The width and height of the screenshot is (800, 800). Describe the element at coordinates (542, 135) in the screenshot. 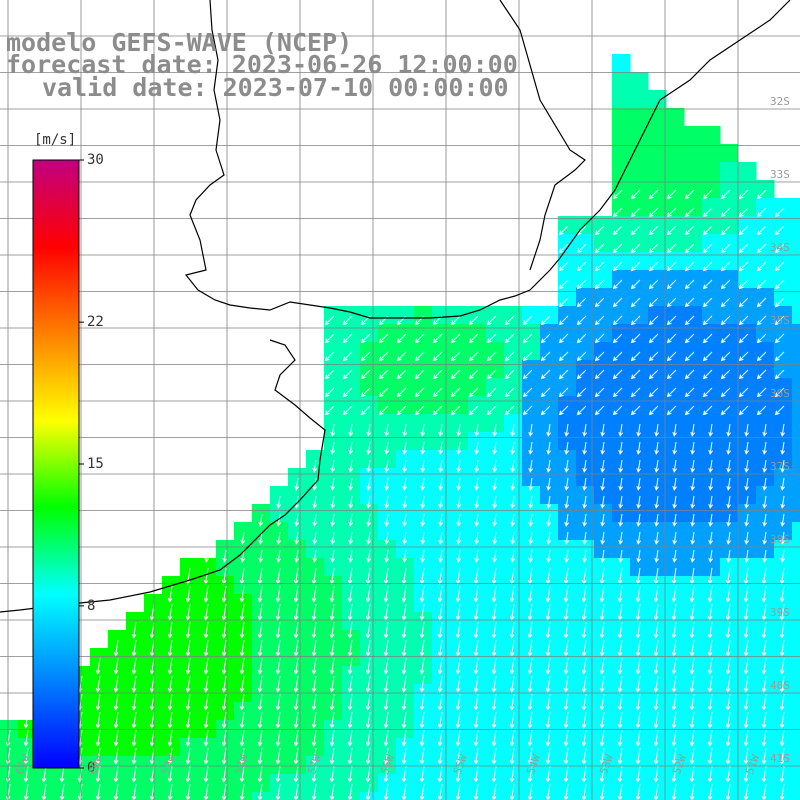

I see `estuary-coast` at that location.